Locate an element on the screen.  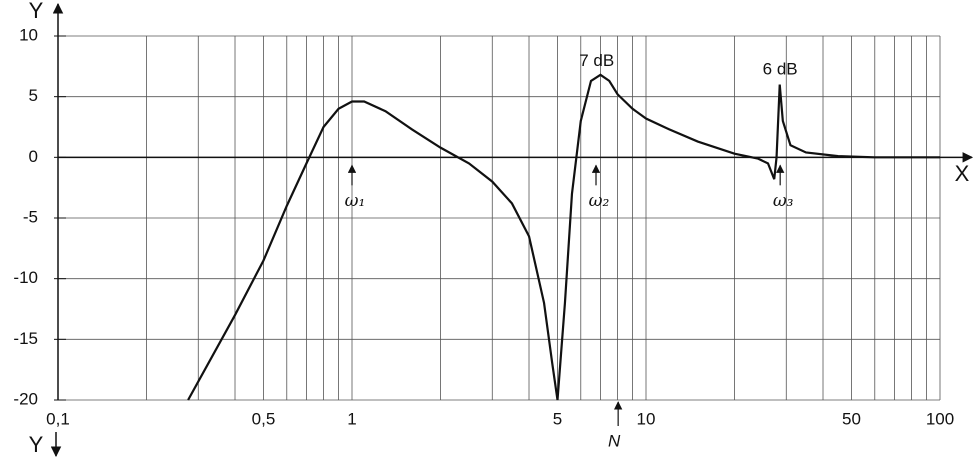
y-tick-label: -15 is located at coordinates (25, 338).